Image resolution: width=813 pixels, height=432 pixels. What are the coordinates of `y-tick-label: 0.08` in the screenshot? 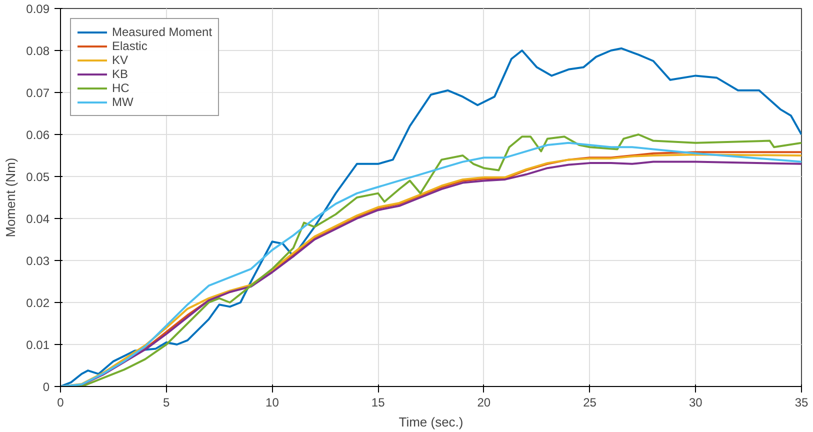 It's located at (38, 51).